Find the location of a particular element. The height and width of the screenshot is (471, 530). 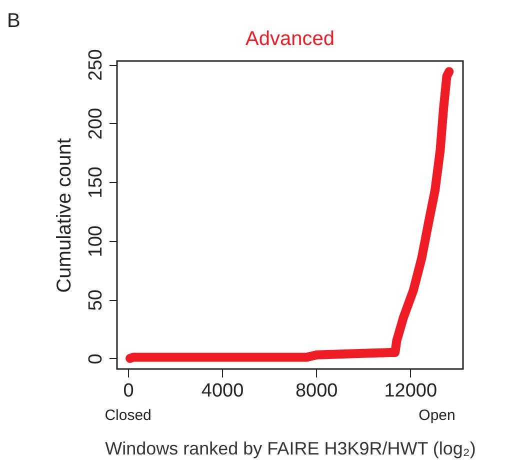

x-axis-title: Windows ranked by FAIRE H3K9R/HWT (log₂) is located at coordinates (290, 448).